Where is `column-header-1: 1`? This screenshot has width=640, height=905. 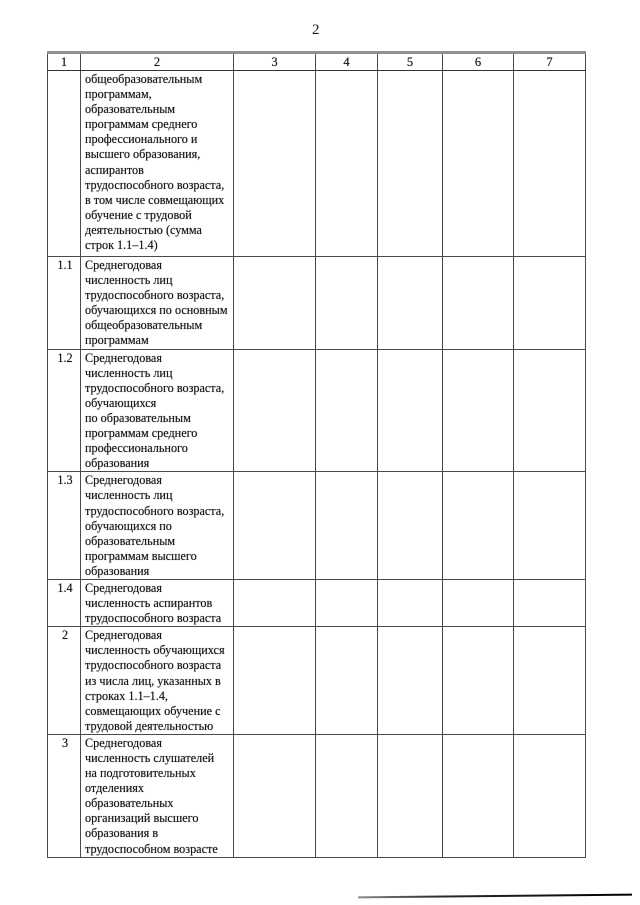 column-header-1: 1 is located at coordinates (64, 61).